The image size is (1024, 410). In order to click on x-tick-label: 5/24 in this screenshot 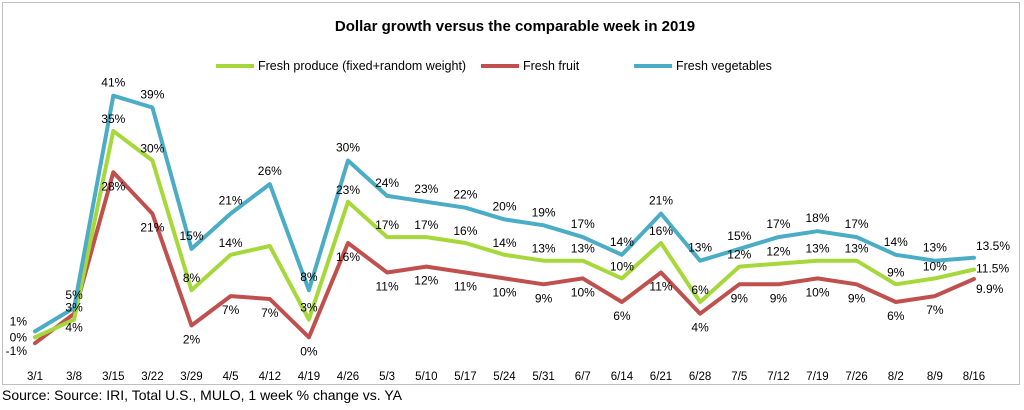, I will do `click(504, 377)`.